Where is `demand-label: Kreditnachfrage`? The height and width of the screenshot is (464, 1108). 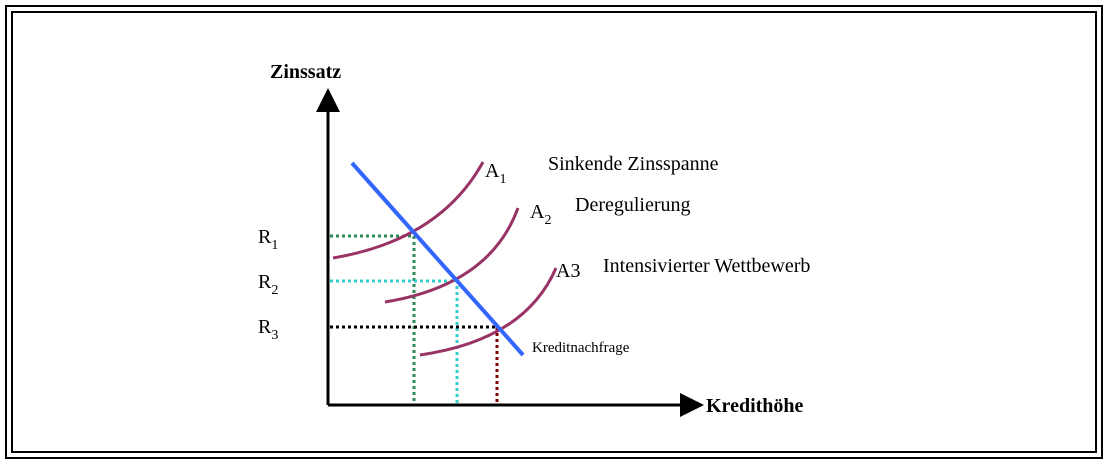
demand-label: Kreditnachfrage is located at coordinates (581, 348).